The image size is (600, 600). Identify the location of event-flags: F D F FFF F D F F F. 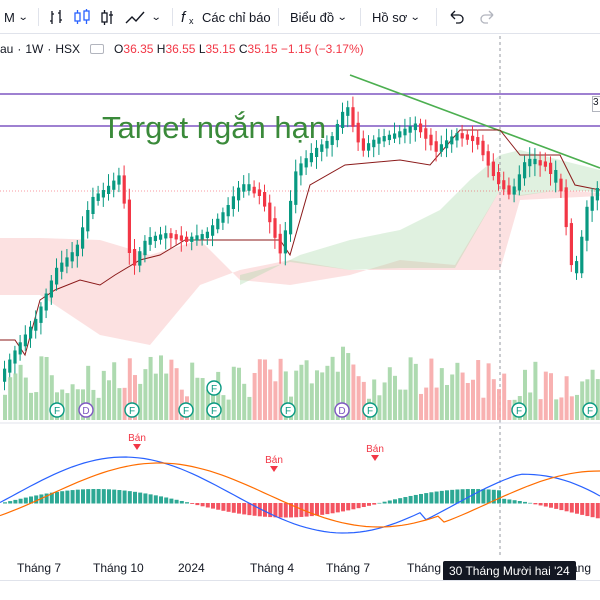
(323, 399).